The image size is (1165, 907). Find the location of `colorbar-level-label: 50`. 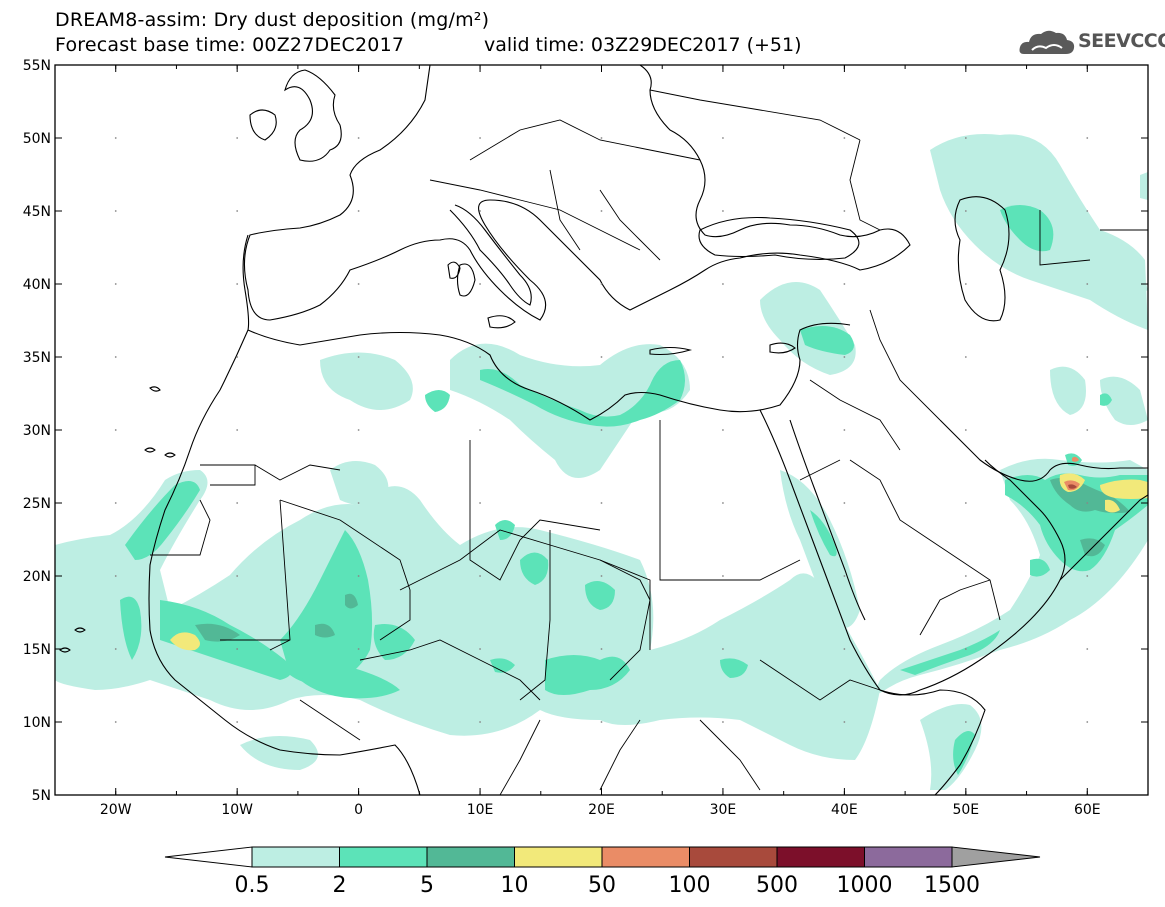

colorbar-level-label: 50 is located at coordinates (602, 885).